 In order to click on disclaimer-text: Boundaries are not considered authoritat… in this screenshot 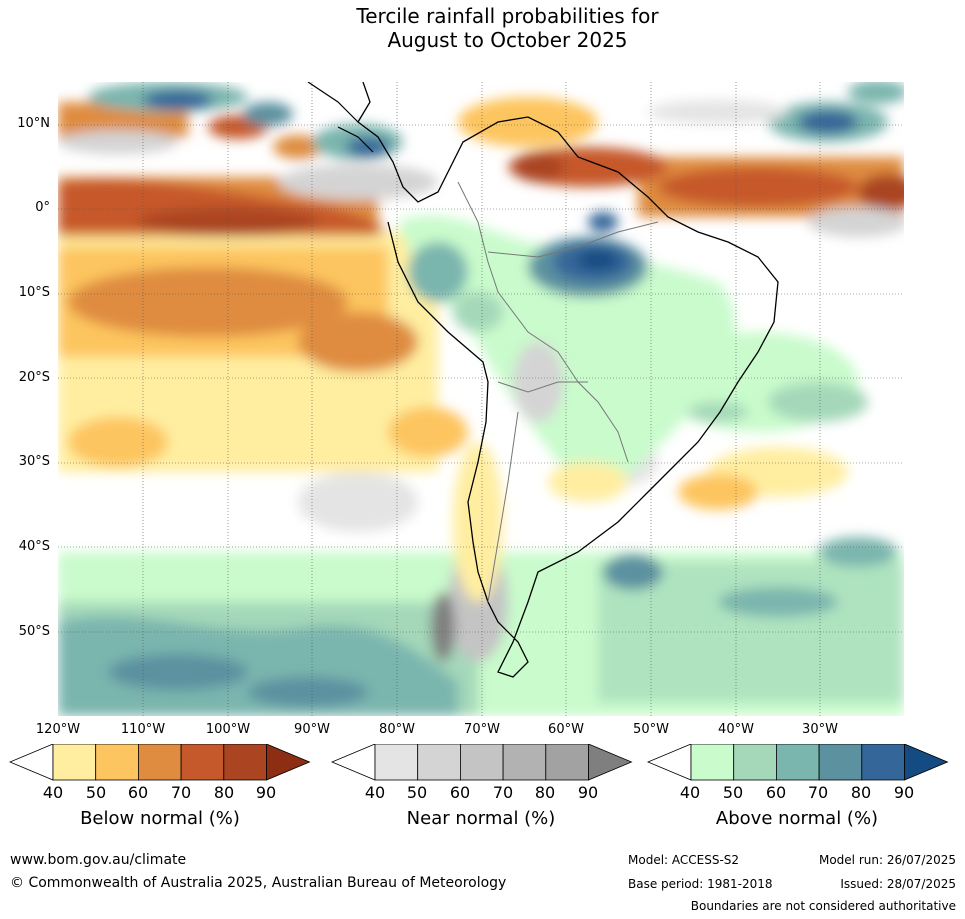, I will do `click(823, 906)`.